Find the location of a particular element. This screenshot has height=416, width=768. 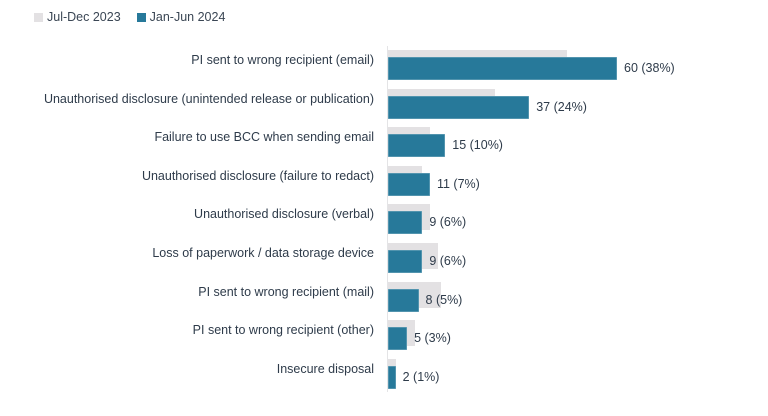

data-label: 15 (10%) is located at coordinates (477, 145).